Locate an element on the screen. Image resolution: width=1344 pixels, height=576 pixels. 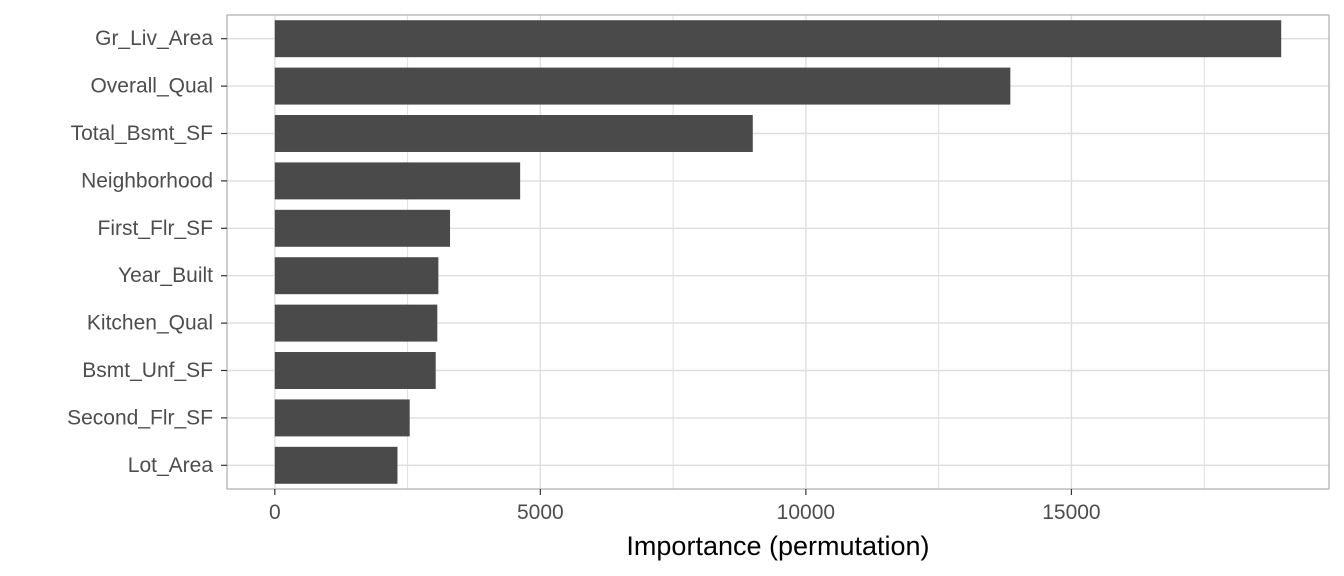
y-tick-label: Bsmt_Unf_SF is located at coordinates (147, 370).